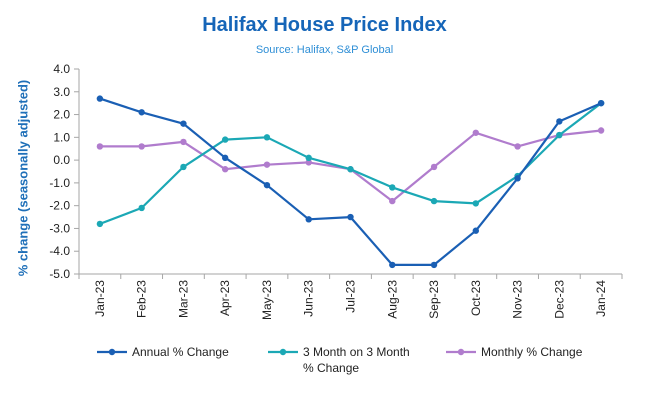 This screenshot has height=406, width=649. I want to click on x-tick-label: Jul-23, so click(351, 296).